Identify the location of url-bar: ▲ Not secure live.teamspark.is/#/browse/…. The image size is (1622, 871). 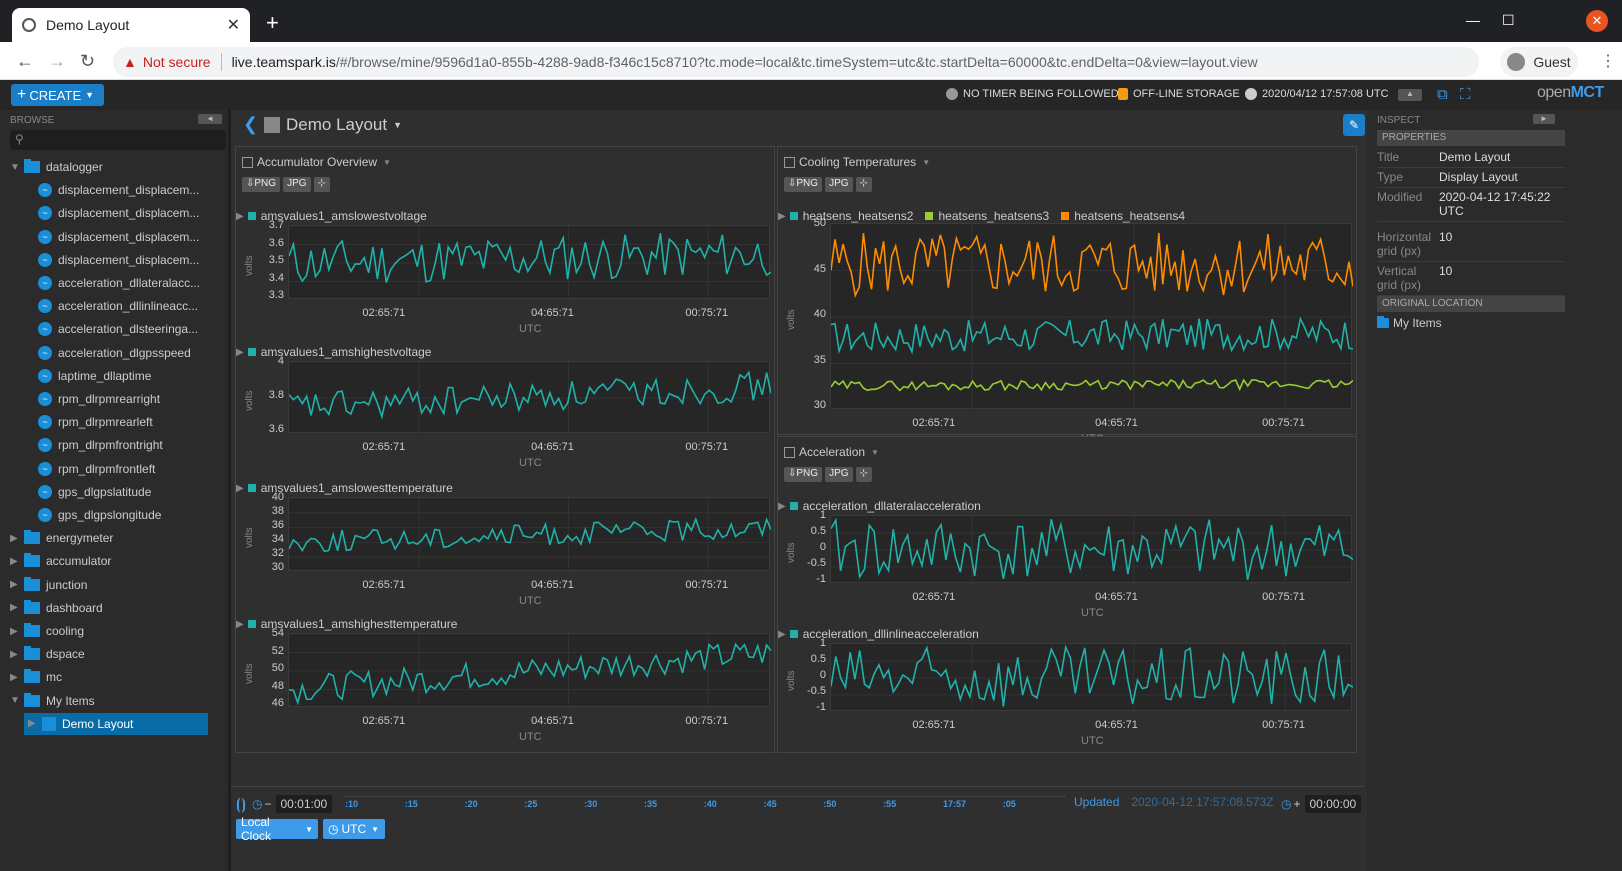
(796, 62).